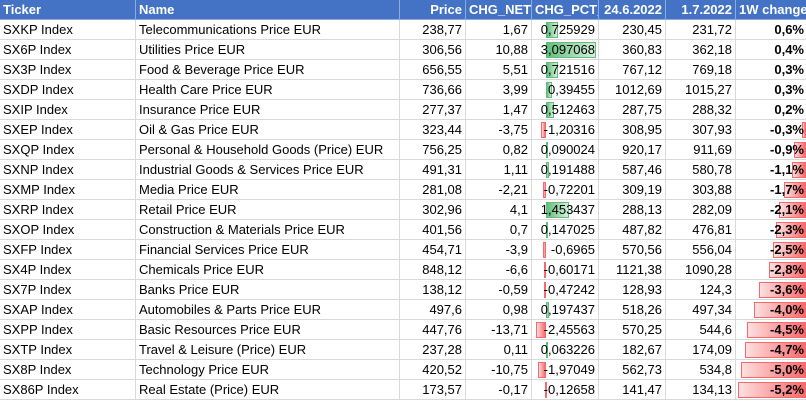  I want to click on cell: -0,72201, so click(565, 190).